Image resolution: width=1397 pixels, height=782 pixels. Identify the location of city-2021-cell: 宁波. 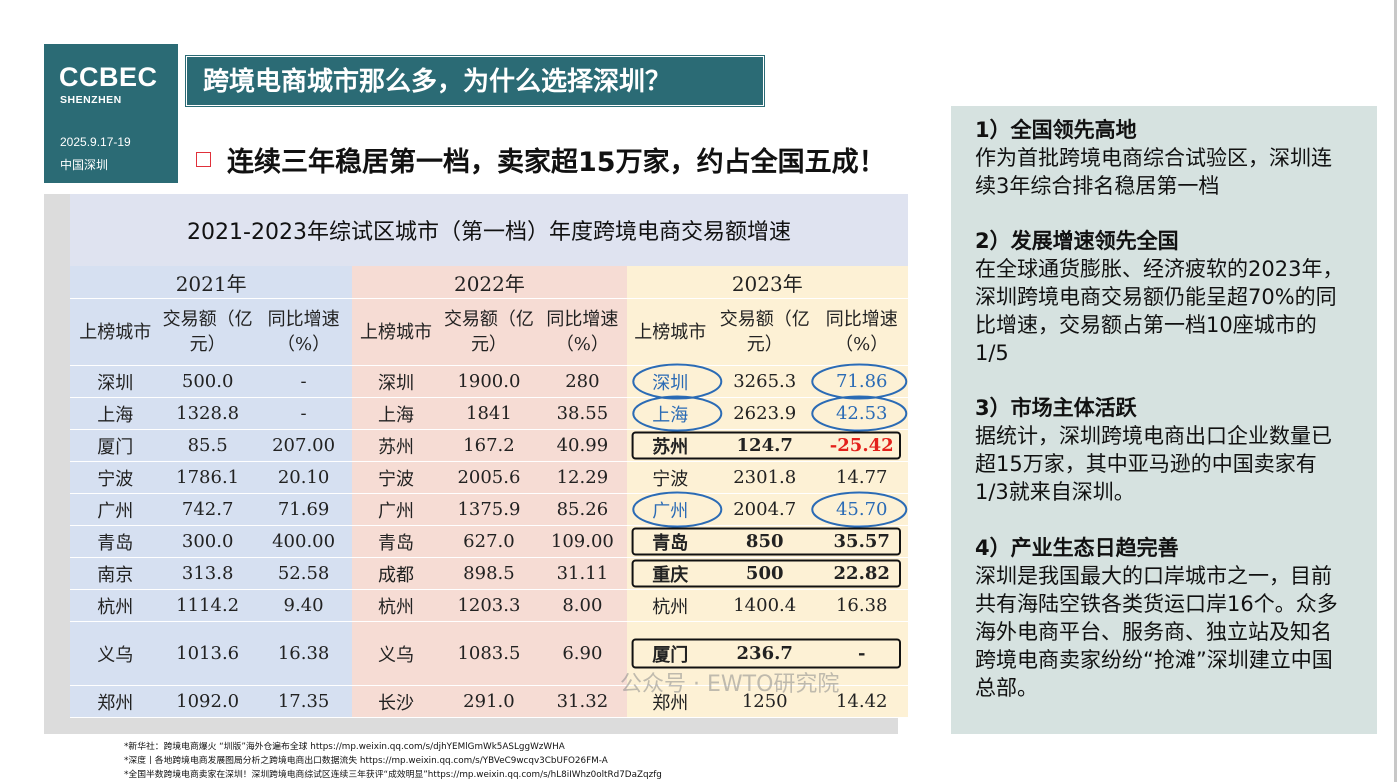
(115, 477).